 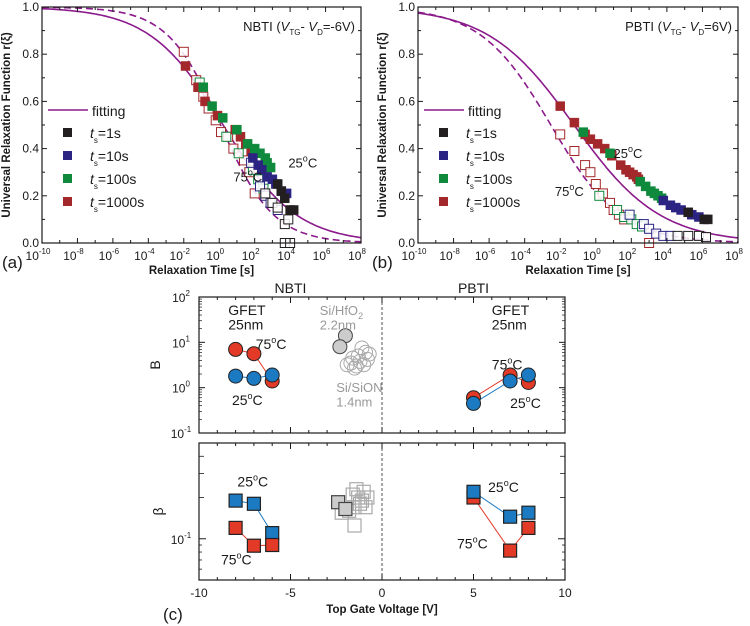 What do you see at coordinates (449, 255) in the screenshot?
I see `x-tick-label: 10⁻⁸` at bounding box center [449, 255].